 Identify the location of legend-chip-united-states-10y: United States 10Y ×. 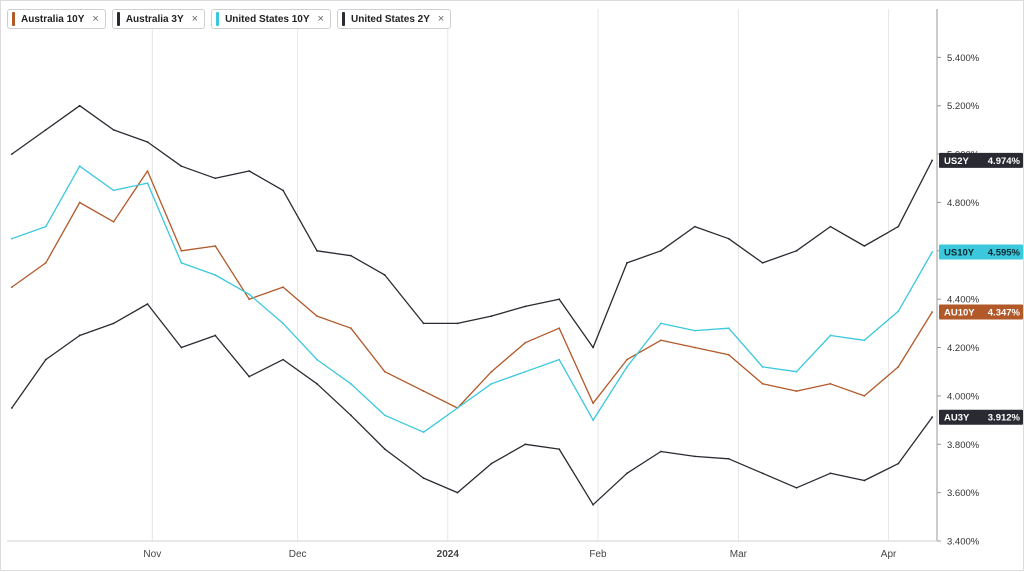
(271, 19).